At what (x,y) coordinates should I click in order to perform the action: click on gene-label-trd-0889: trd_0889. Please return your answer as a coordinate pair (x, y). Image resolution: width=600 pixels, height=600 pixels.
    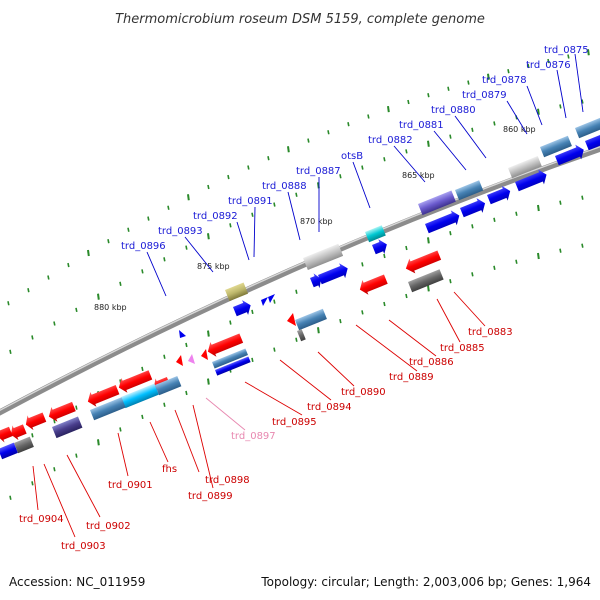
    Looking at the image, I should click on (411, 377).